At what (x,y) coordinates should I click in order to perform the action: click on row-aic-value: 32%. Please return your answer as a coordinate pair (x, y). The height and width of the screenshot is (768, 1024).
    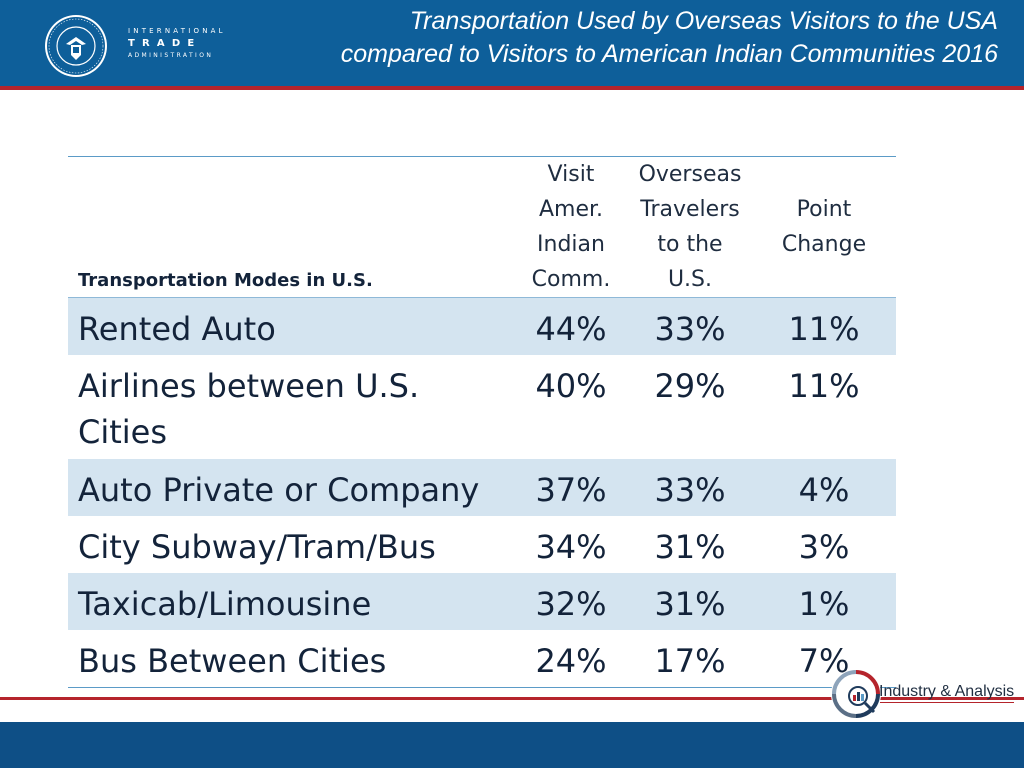
    Looking at the image, I should click on (571, 604).